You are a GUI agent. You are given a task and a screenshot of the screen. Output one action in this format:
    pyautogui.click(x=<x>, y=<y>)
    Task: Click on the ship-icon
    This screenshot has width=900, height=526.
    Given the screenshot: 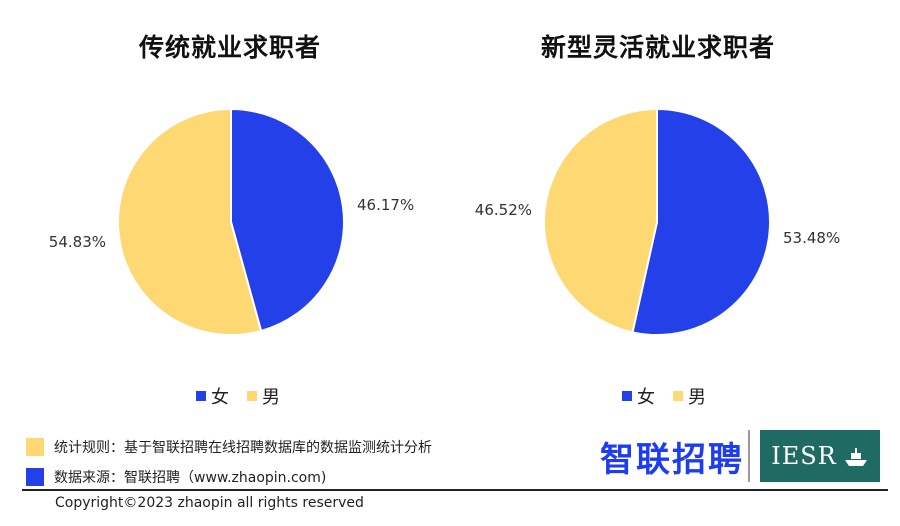 What is the action you would take?
    pyautogui.click(x=855, y=457)
    